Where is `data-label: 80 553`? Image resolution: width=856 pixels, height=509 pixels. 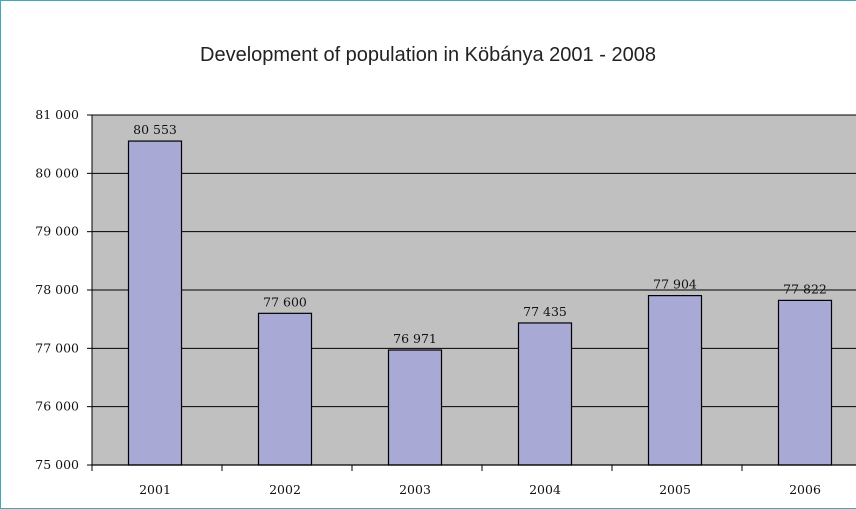 data-label: 80 553 is located at coordinates (155, 129).